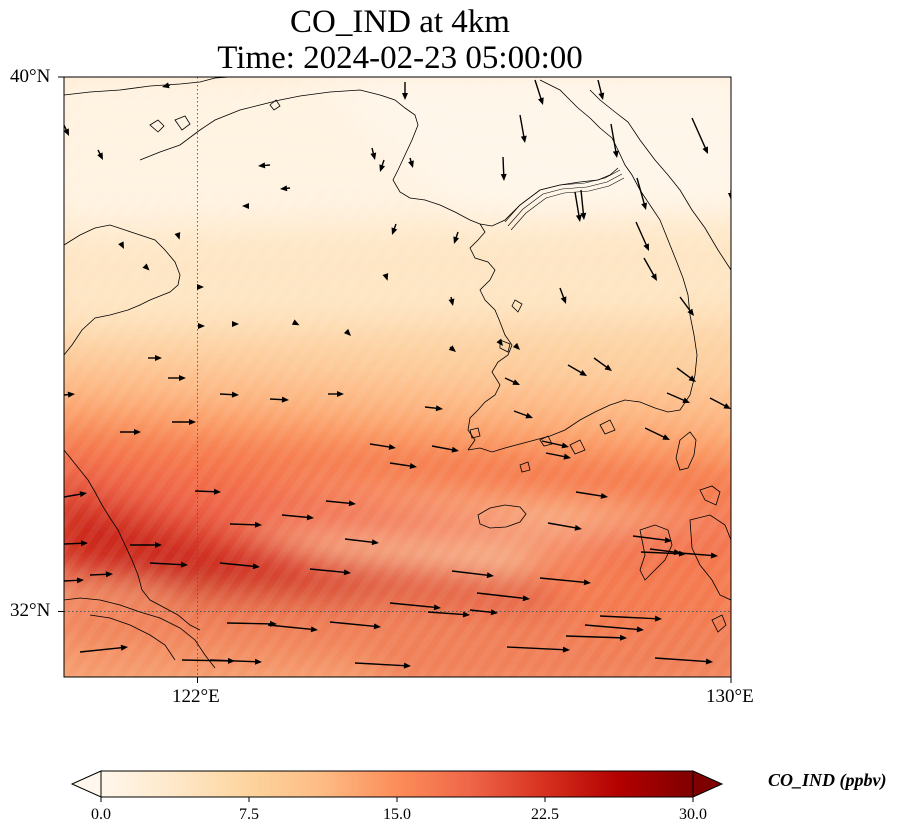  What do you see at coordinates (30, 610) in the screenshot?
I see `lat-label-32n: 32°N` at bounding box center [30, 610].